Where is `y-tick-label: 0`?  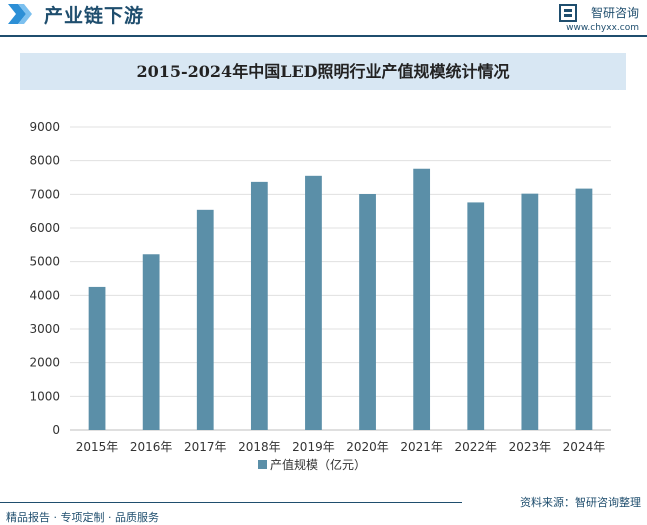
y-tick-label: 0 is located at coordinates (56, 430).